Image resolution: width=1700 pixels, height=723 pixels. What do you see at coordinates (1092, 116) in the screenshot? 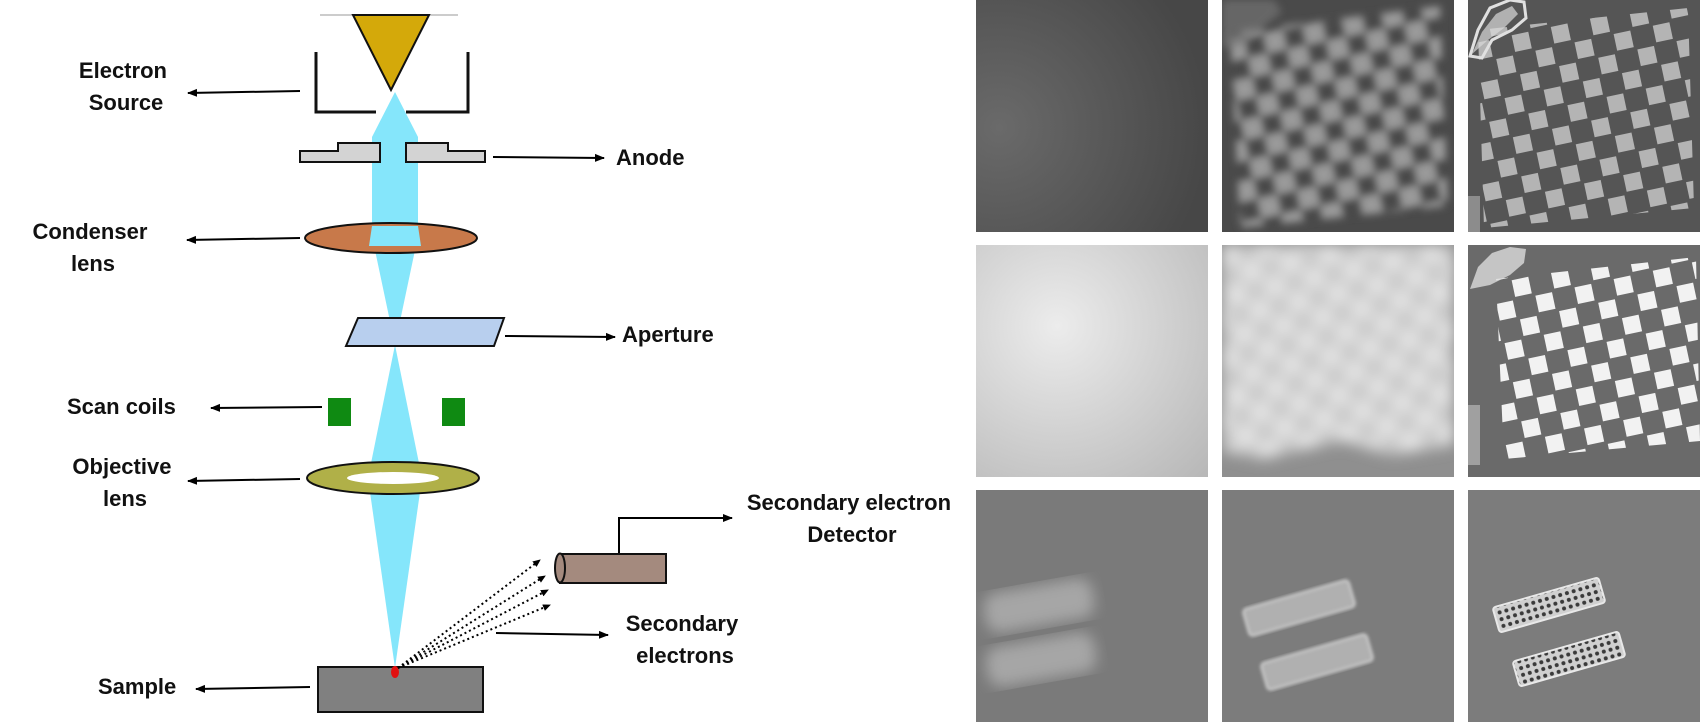
I see `blank-blurred-tile` at bounding box center [1092, 116].